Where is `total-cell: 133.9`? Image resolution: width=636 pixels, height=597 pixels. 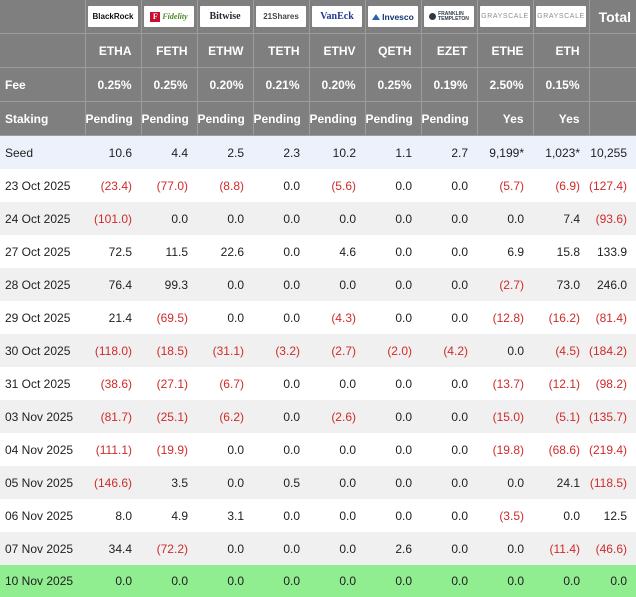
total-cell: 133.9 is located at coordinates (612, 251).